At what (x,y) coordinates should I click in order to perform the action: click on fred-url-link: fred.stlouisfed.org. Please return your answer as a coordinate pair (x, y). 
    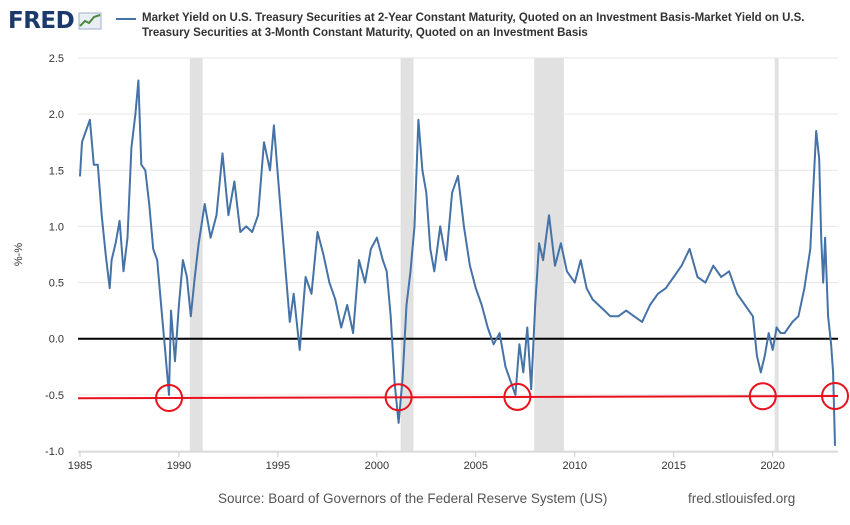
    Looking at the image, I should click on (742, 498).